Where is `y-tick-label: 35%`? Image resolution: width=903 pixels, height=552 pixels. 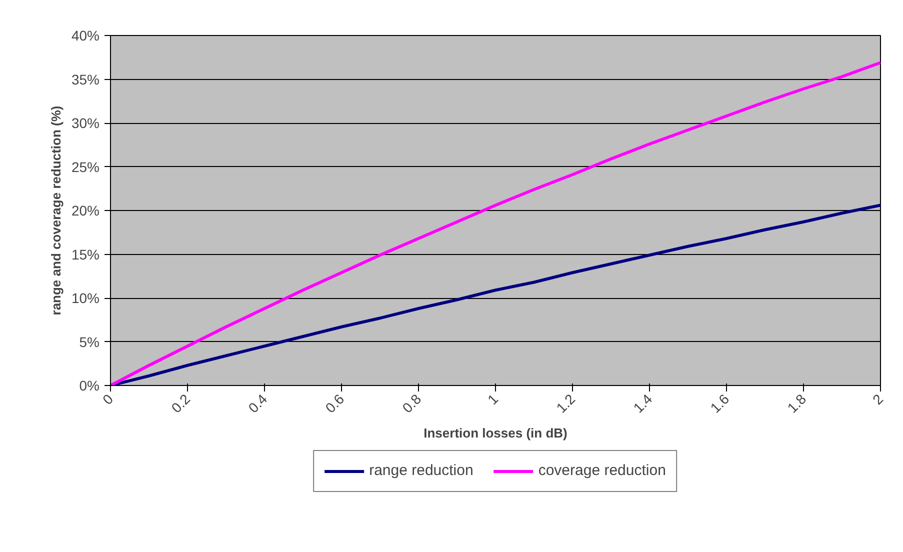 y-tick-label: 35% is located at coordinates (85, 79).